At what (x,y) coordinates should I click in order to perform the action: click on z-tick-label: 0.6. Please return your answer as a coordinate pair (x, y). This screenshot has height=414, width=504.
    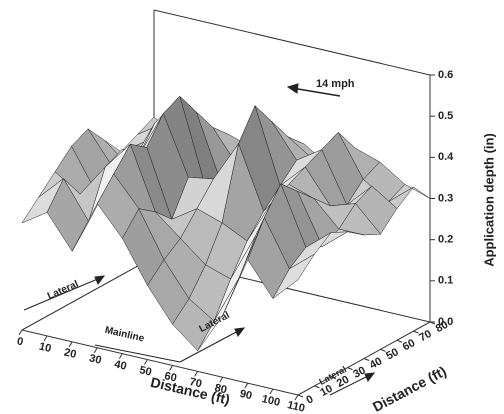
    Looking at the image, I should click on (445, 75).